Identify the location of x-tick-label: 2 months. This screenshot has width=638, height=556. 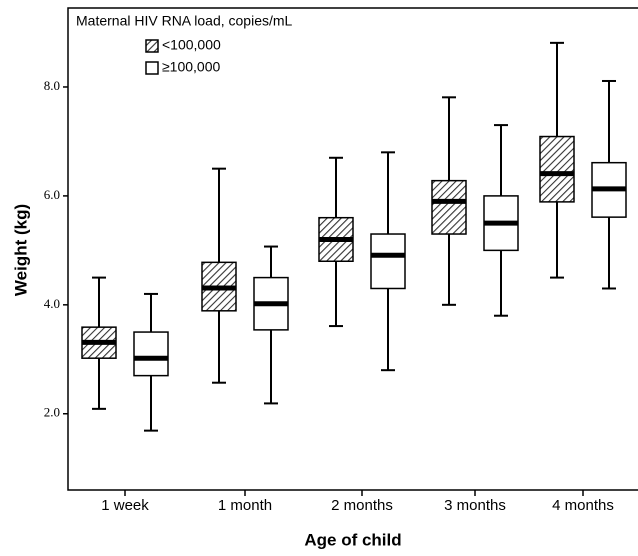
(362, 505).